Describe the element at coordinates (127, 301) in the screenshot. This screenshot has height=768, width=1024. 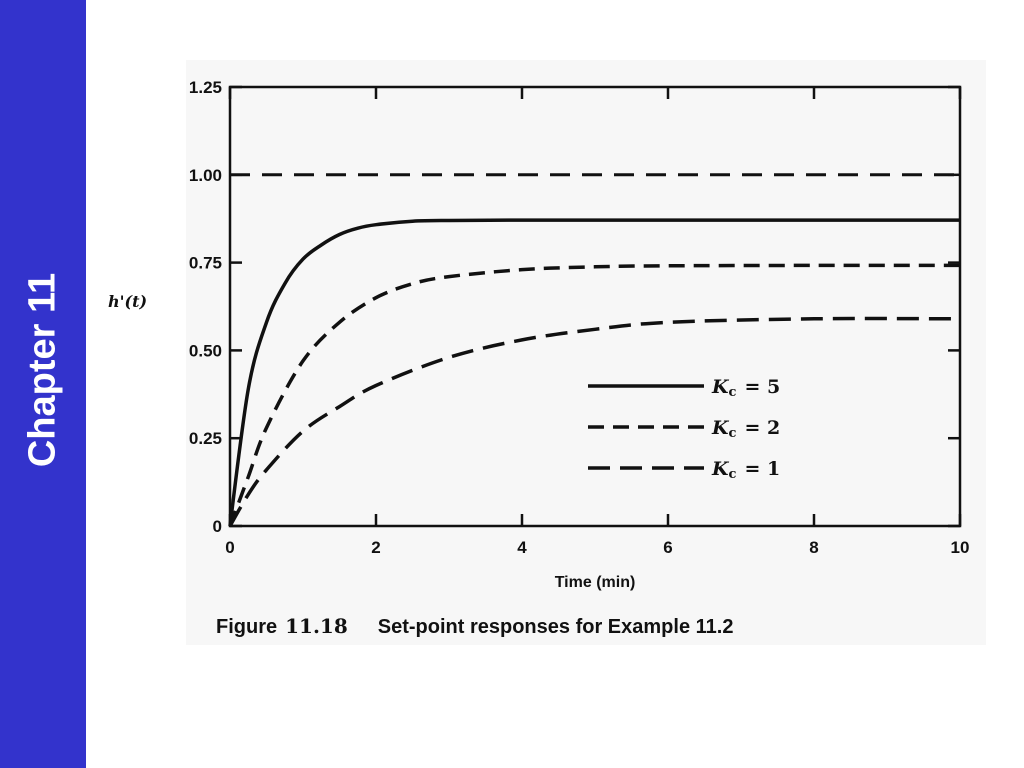
I see `y-axis-label: h'(t)` at that location.